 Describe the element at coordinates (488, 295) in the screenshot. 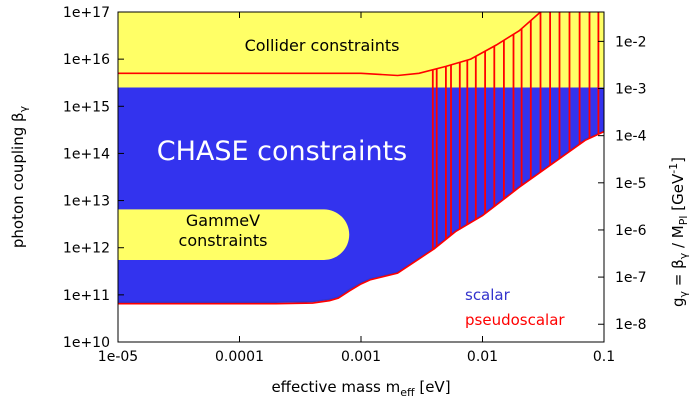

I see `legend-scalar: scalar` at that location.